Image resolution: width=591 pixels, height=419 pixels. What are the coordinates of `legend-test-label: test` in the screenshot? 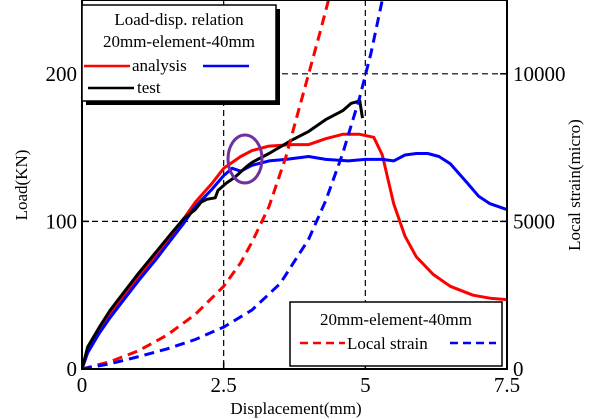 It's located at (149, 87).